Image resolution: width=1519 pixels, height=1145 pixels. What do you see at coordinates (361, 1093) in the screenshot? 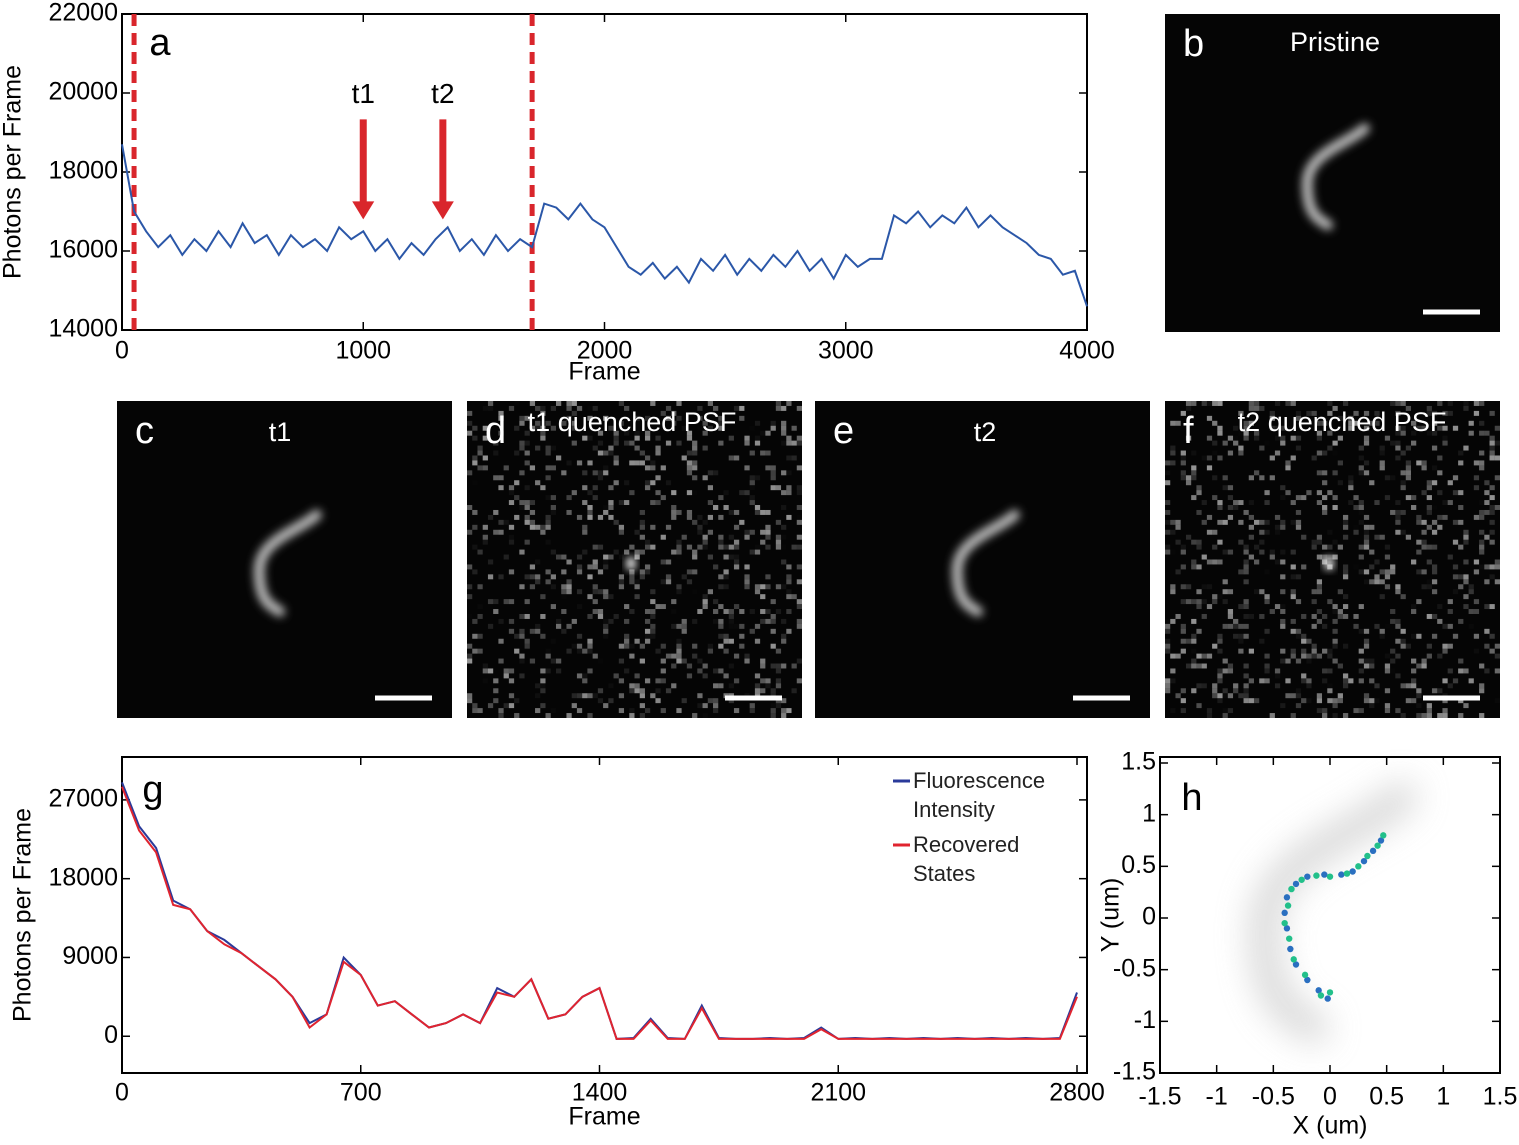
I see `x-tick-label: 700` at bounding box center [361, 1093].